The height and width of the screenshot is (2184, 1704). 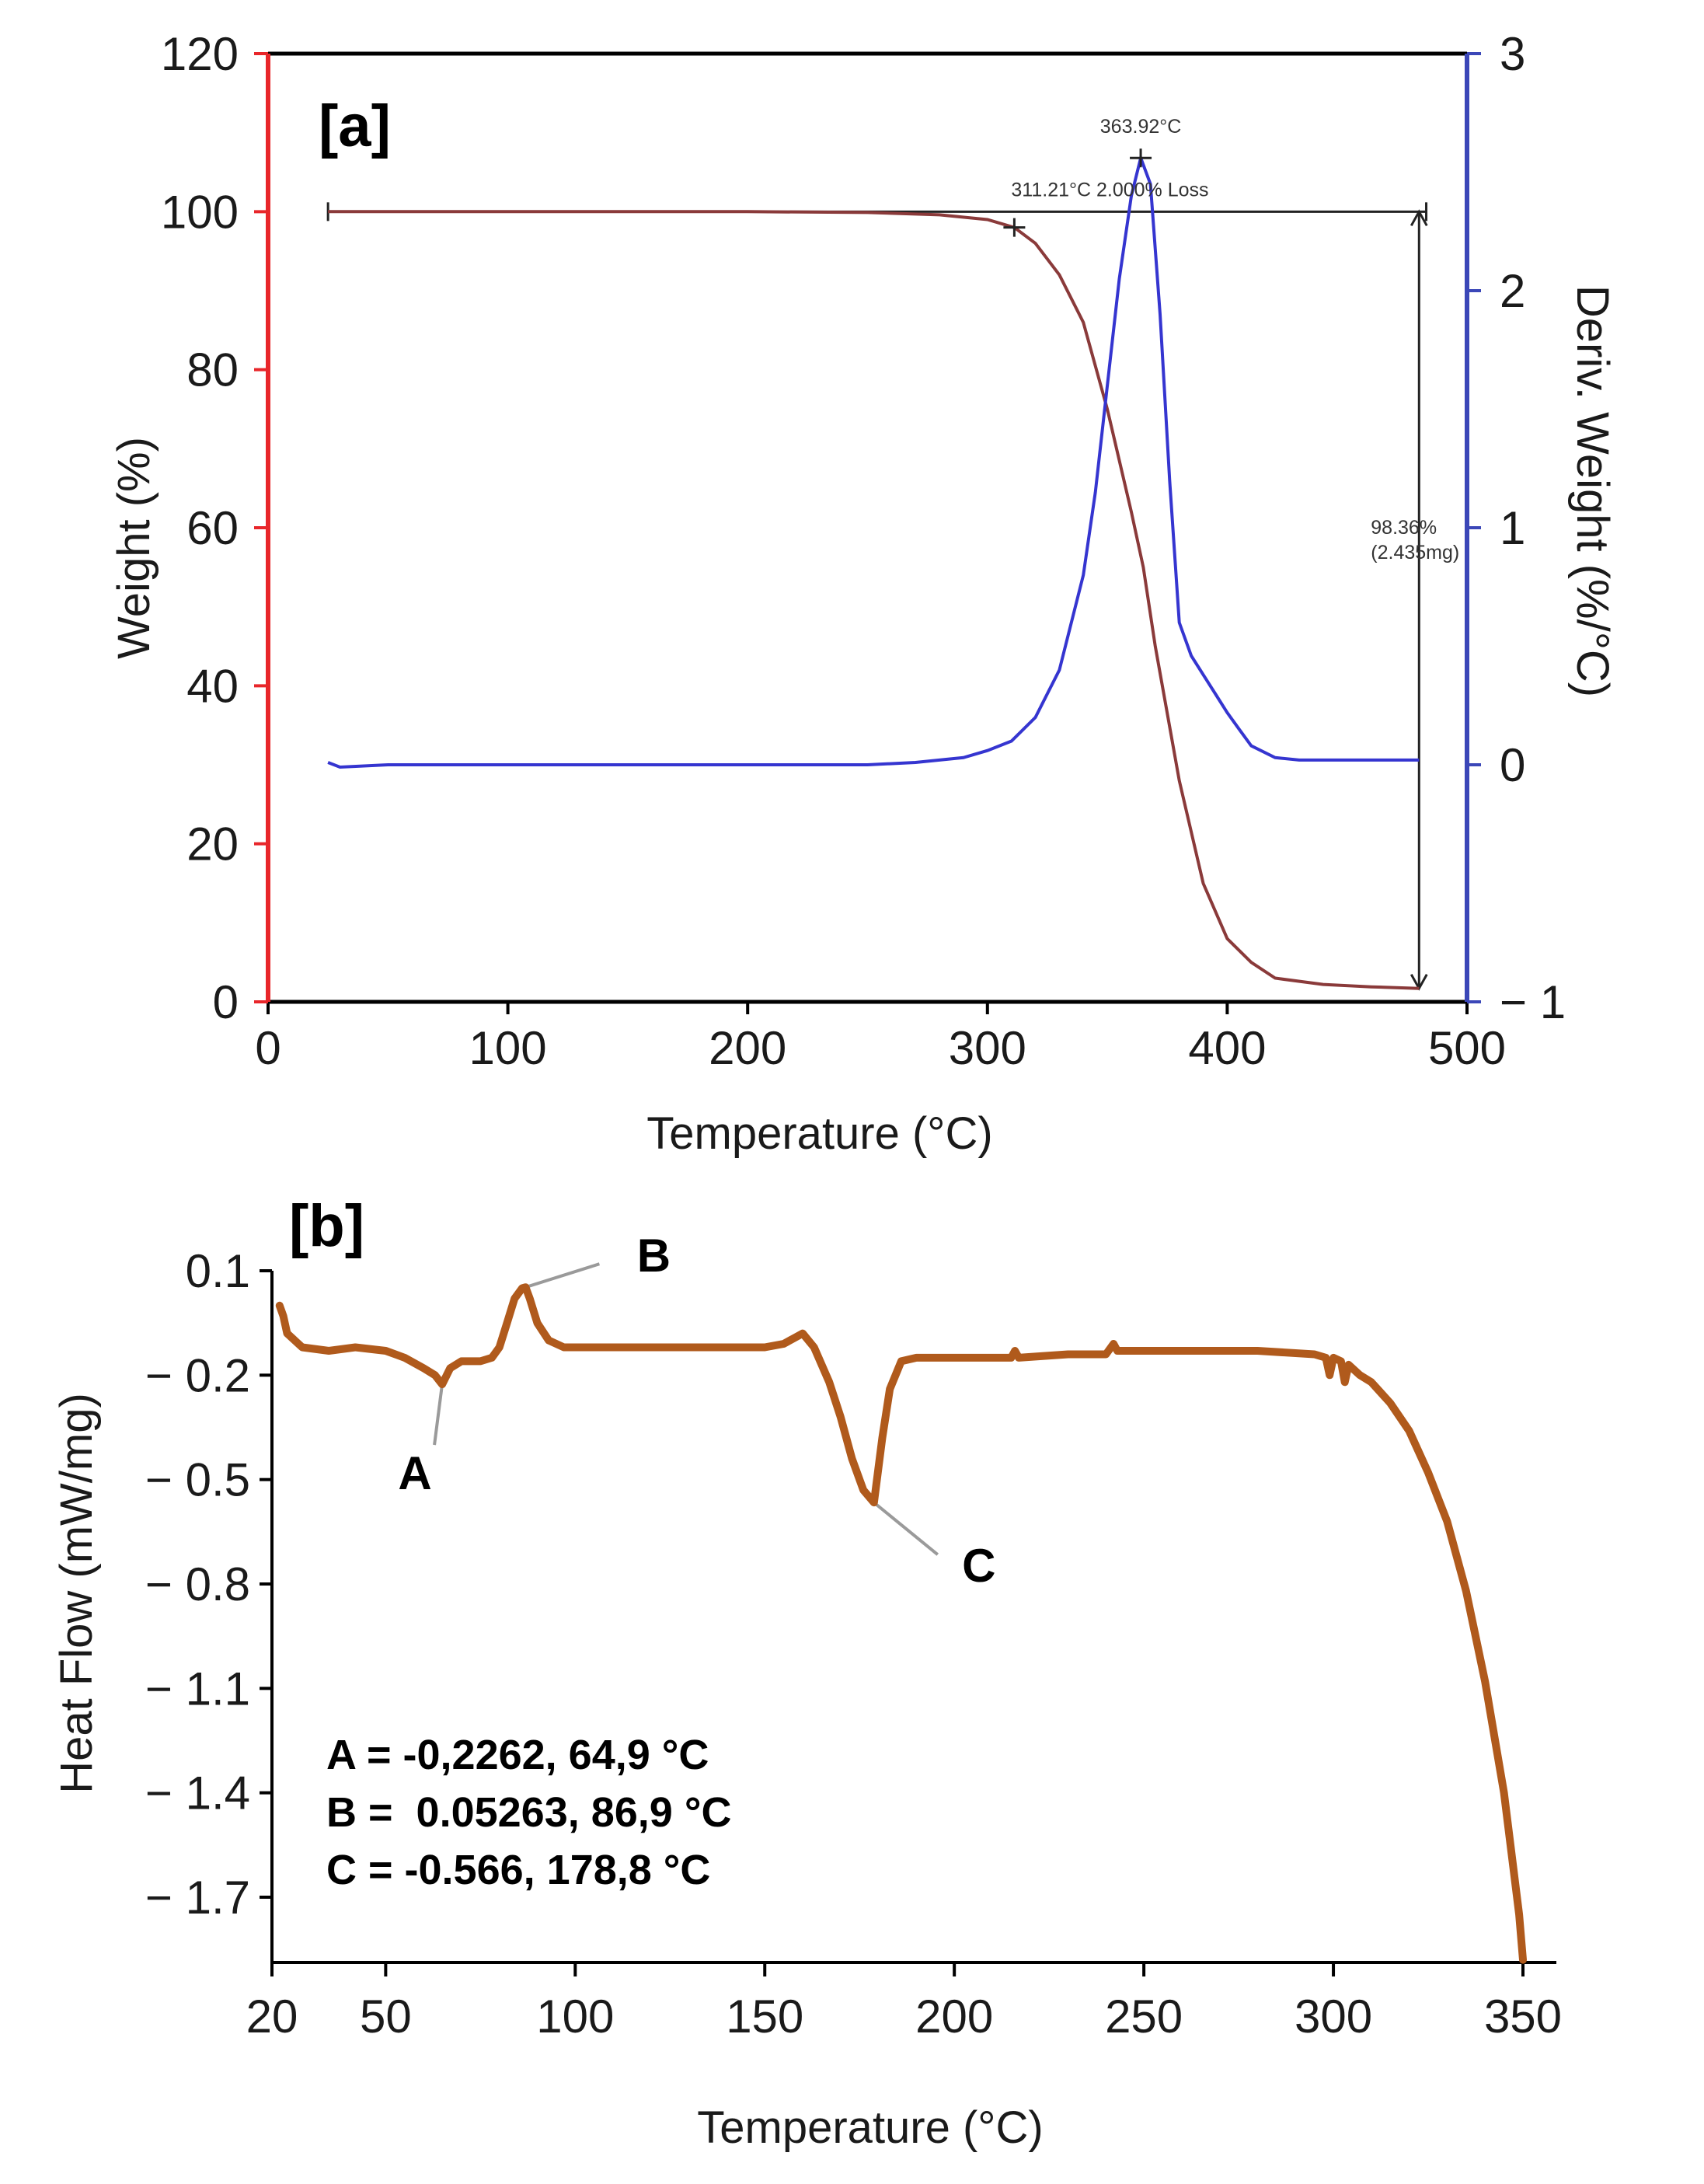 What do you see at coordinates (213, 686) in the screenshot?
I see `y-tick-label: 40` at bounding box center [213, 686].